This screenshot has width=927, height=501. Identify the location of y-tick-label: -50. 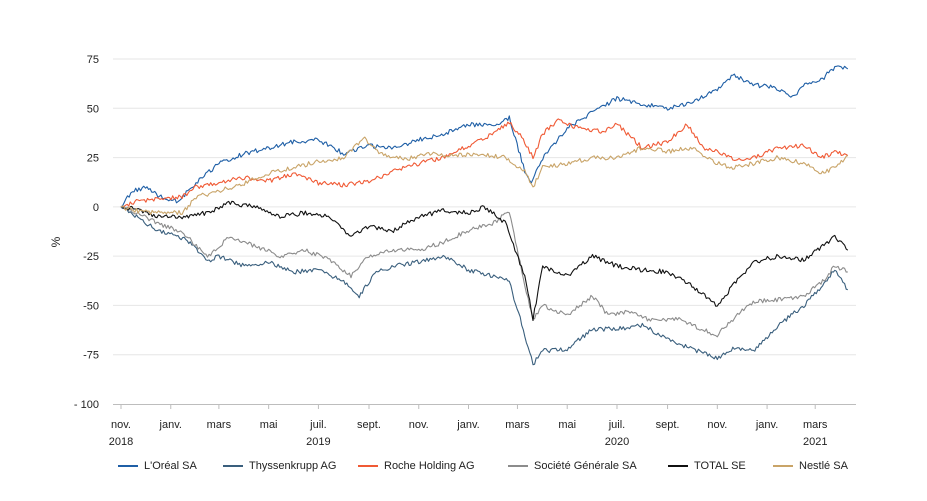
(91, 306).